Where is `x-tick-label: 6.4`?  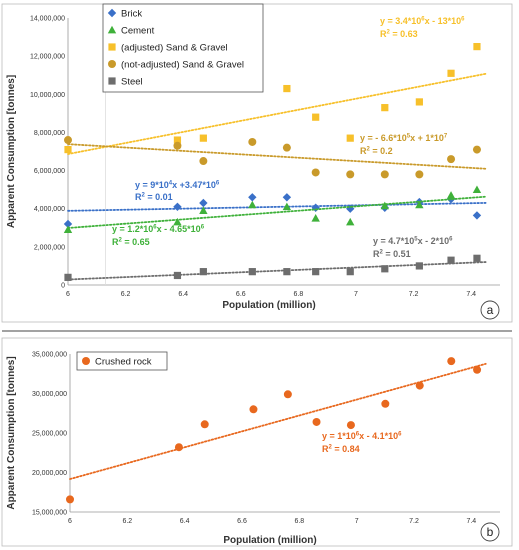 x-tick-label: 6.4 is located at coordinates (183, 294).